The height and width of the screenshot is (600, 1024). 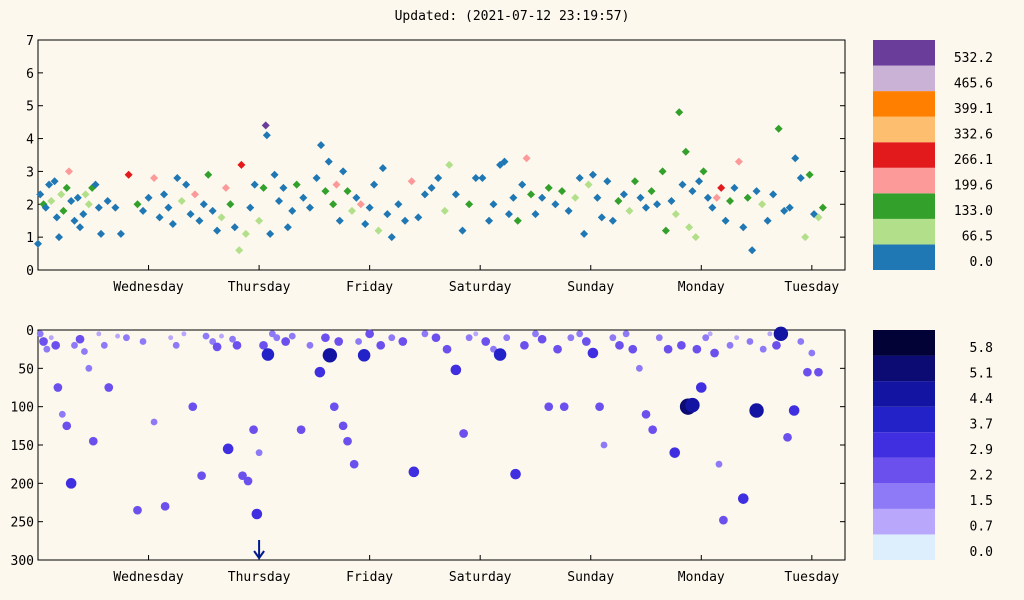 I want to click on colorbar-label: 4.4, so click(x=982, y=399).